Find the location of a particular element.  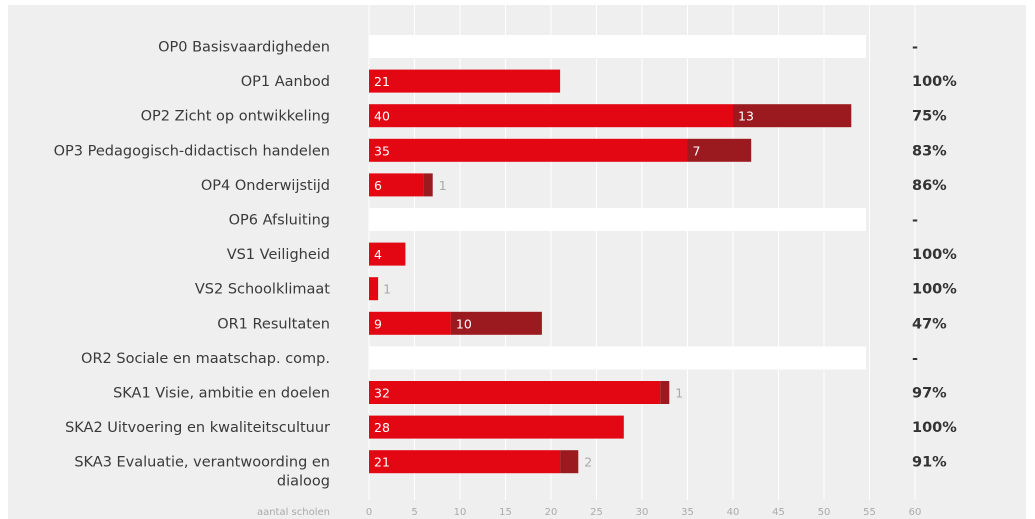

x-tick-label: 30 is located at coordinates (642, 512).